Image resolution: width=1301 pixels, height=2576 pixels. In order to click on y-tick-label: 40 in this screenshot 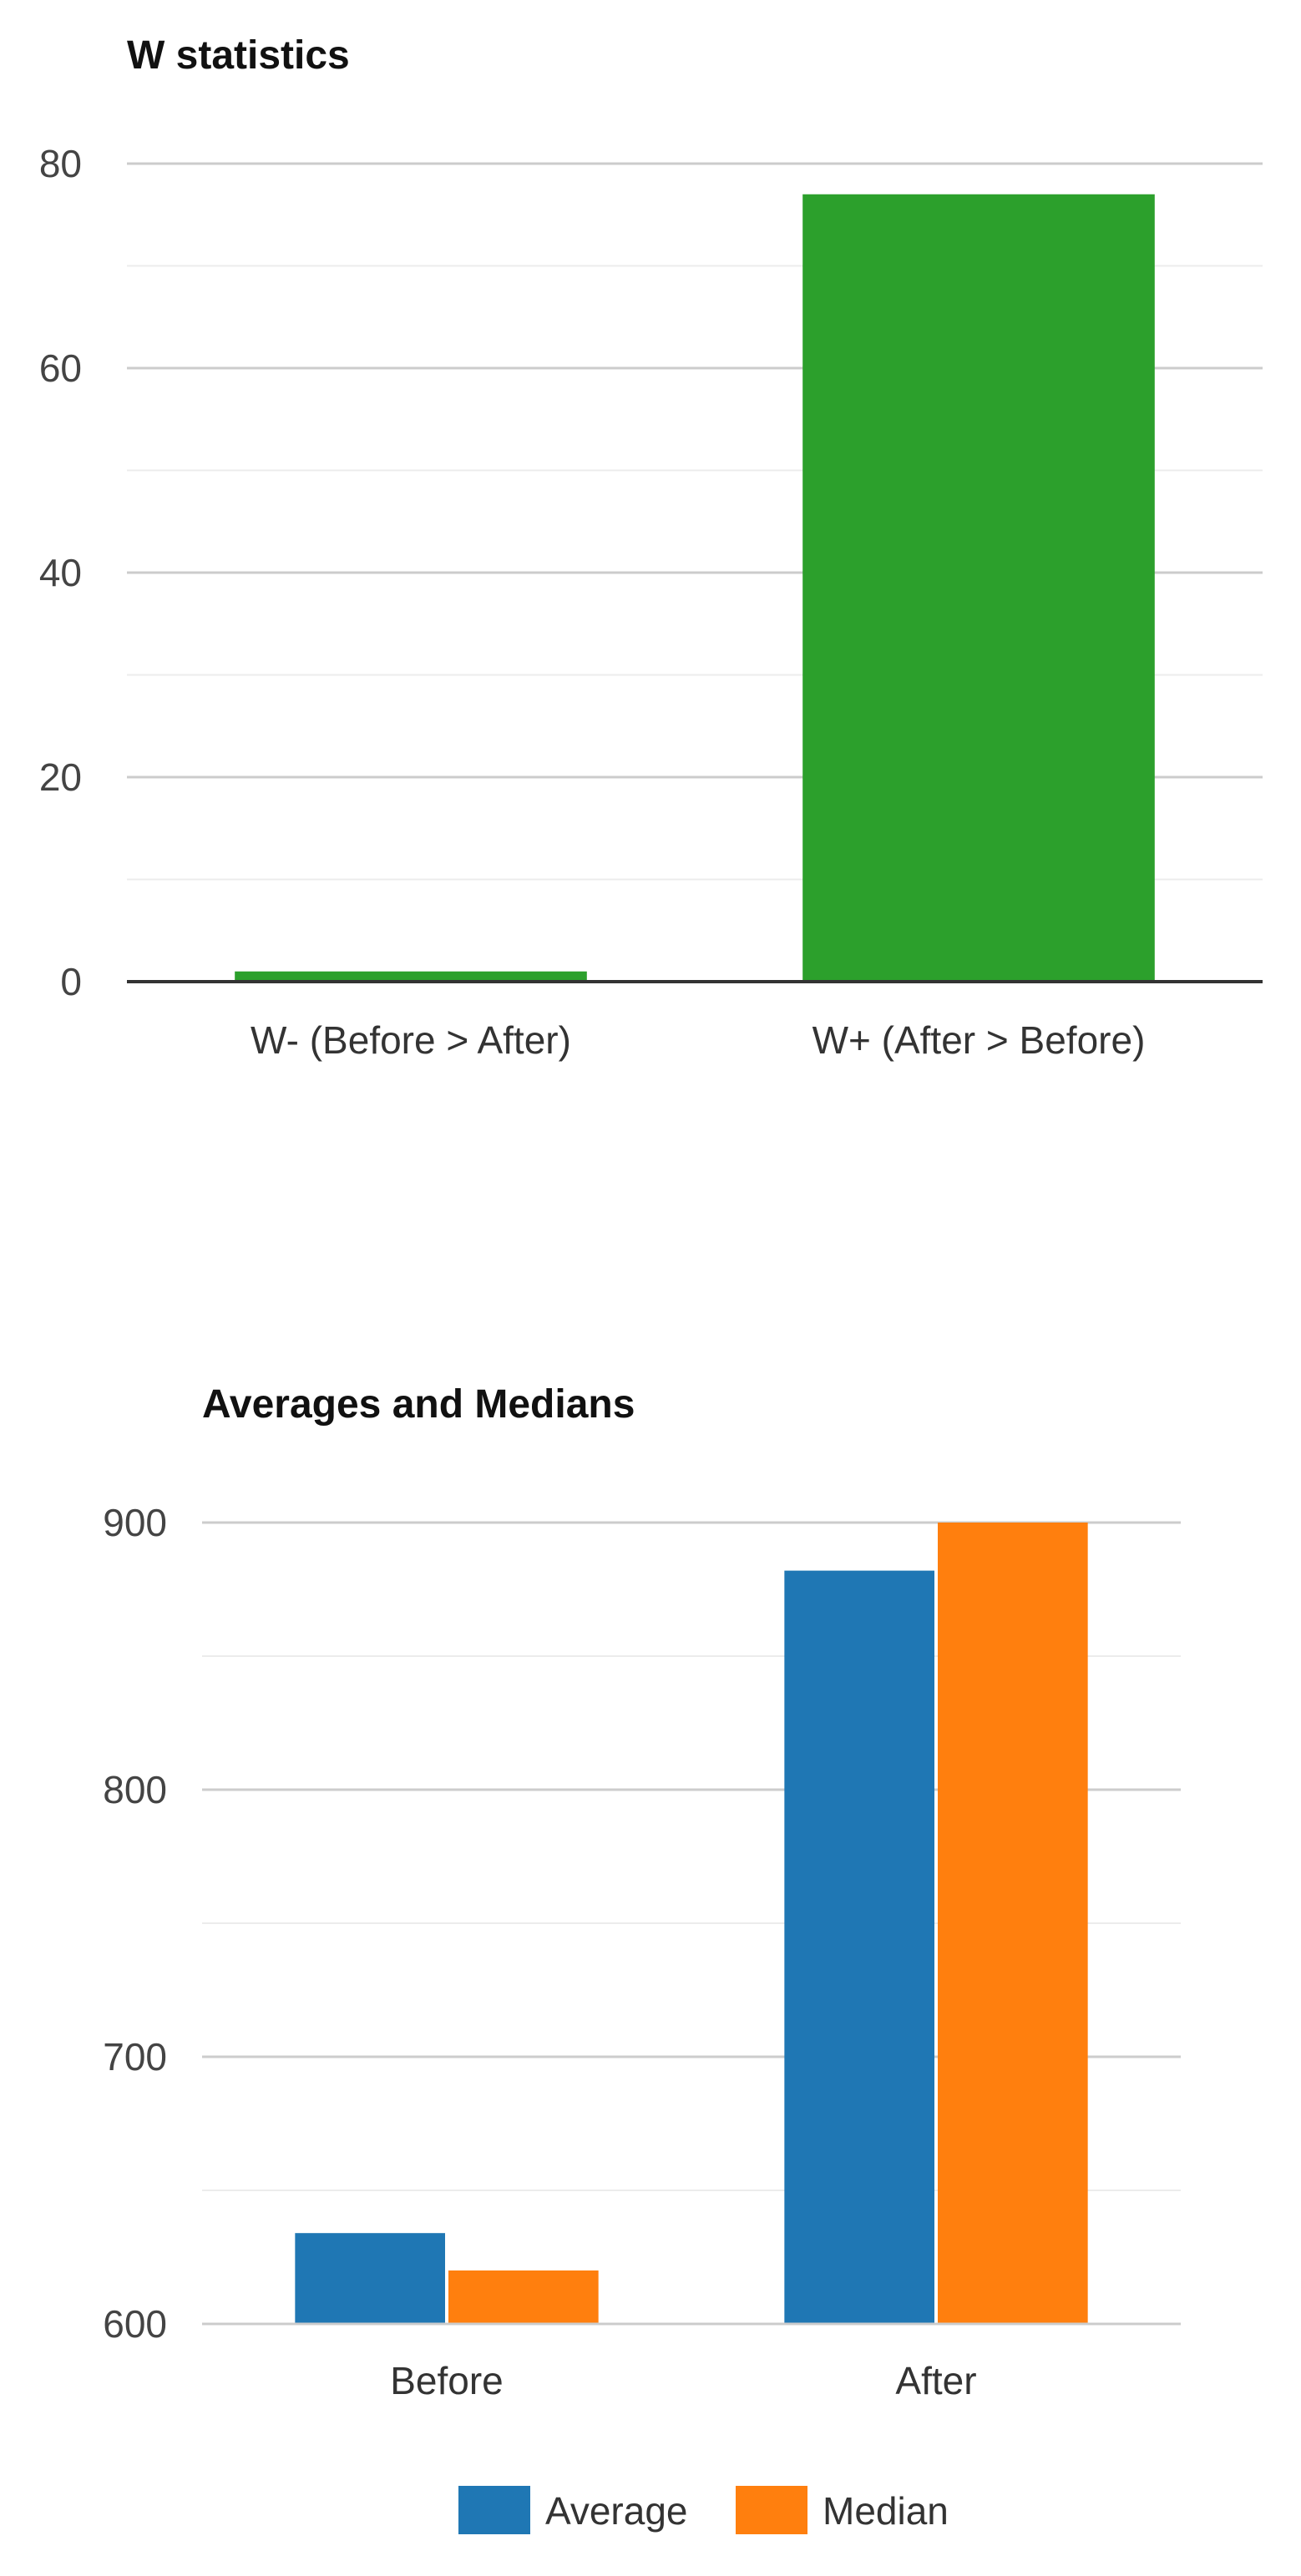, I will do `click(61, 572)`.